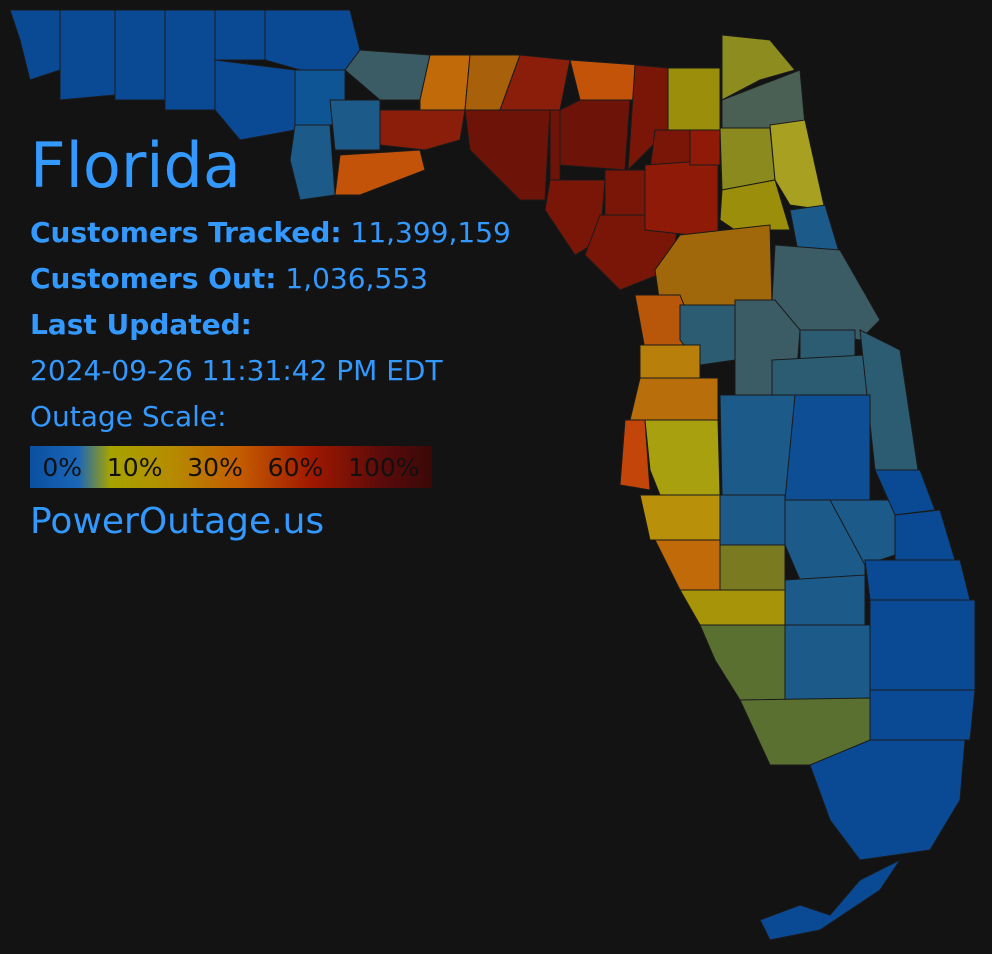 Image resolution: width=992 pixels, height=954 pixels. What do you see at coordinates (134, 467) in the screenshot?
I see `scale-tick-10: 10%` at bounding box center [134, 467].